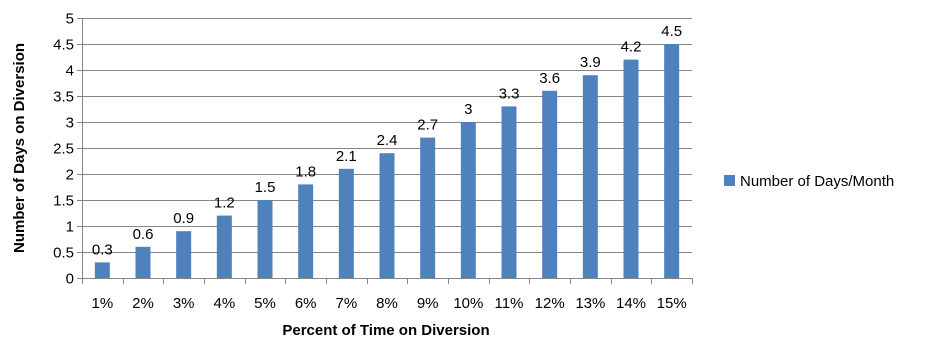 The height and width of the screenshot is (341, 940). What do you see at coordinates (63, 149) in the screenshot?
I see `y-tick-label: 2.5` at bounding box center [63, 149].